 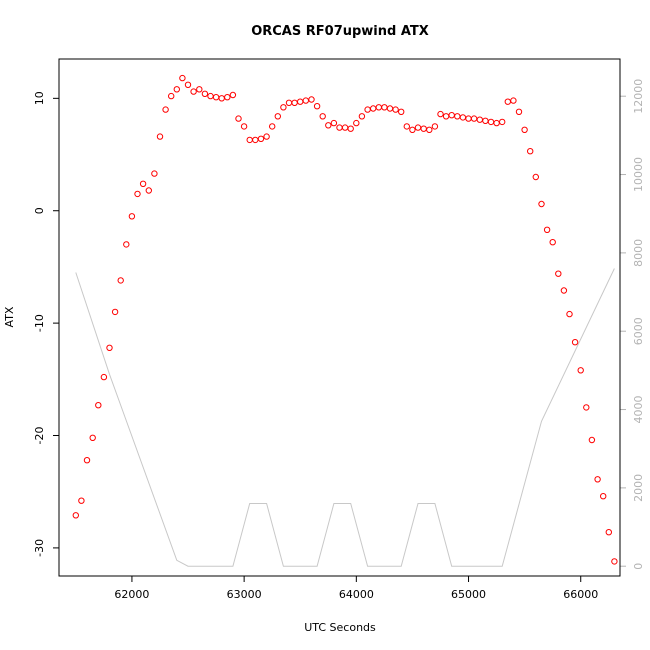 I want to click on x-tick-label: 65000, so click(x=468, y=594).